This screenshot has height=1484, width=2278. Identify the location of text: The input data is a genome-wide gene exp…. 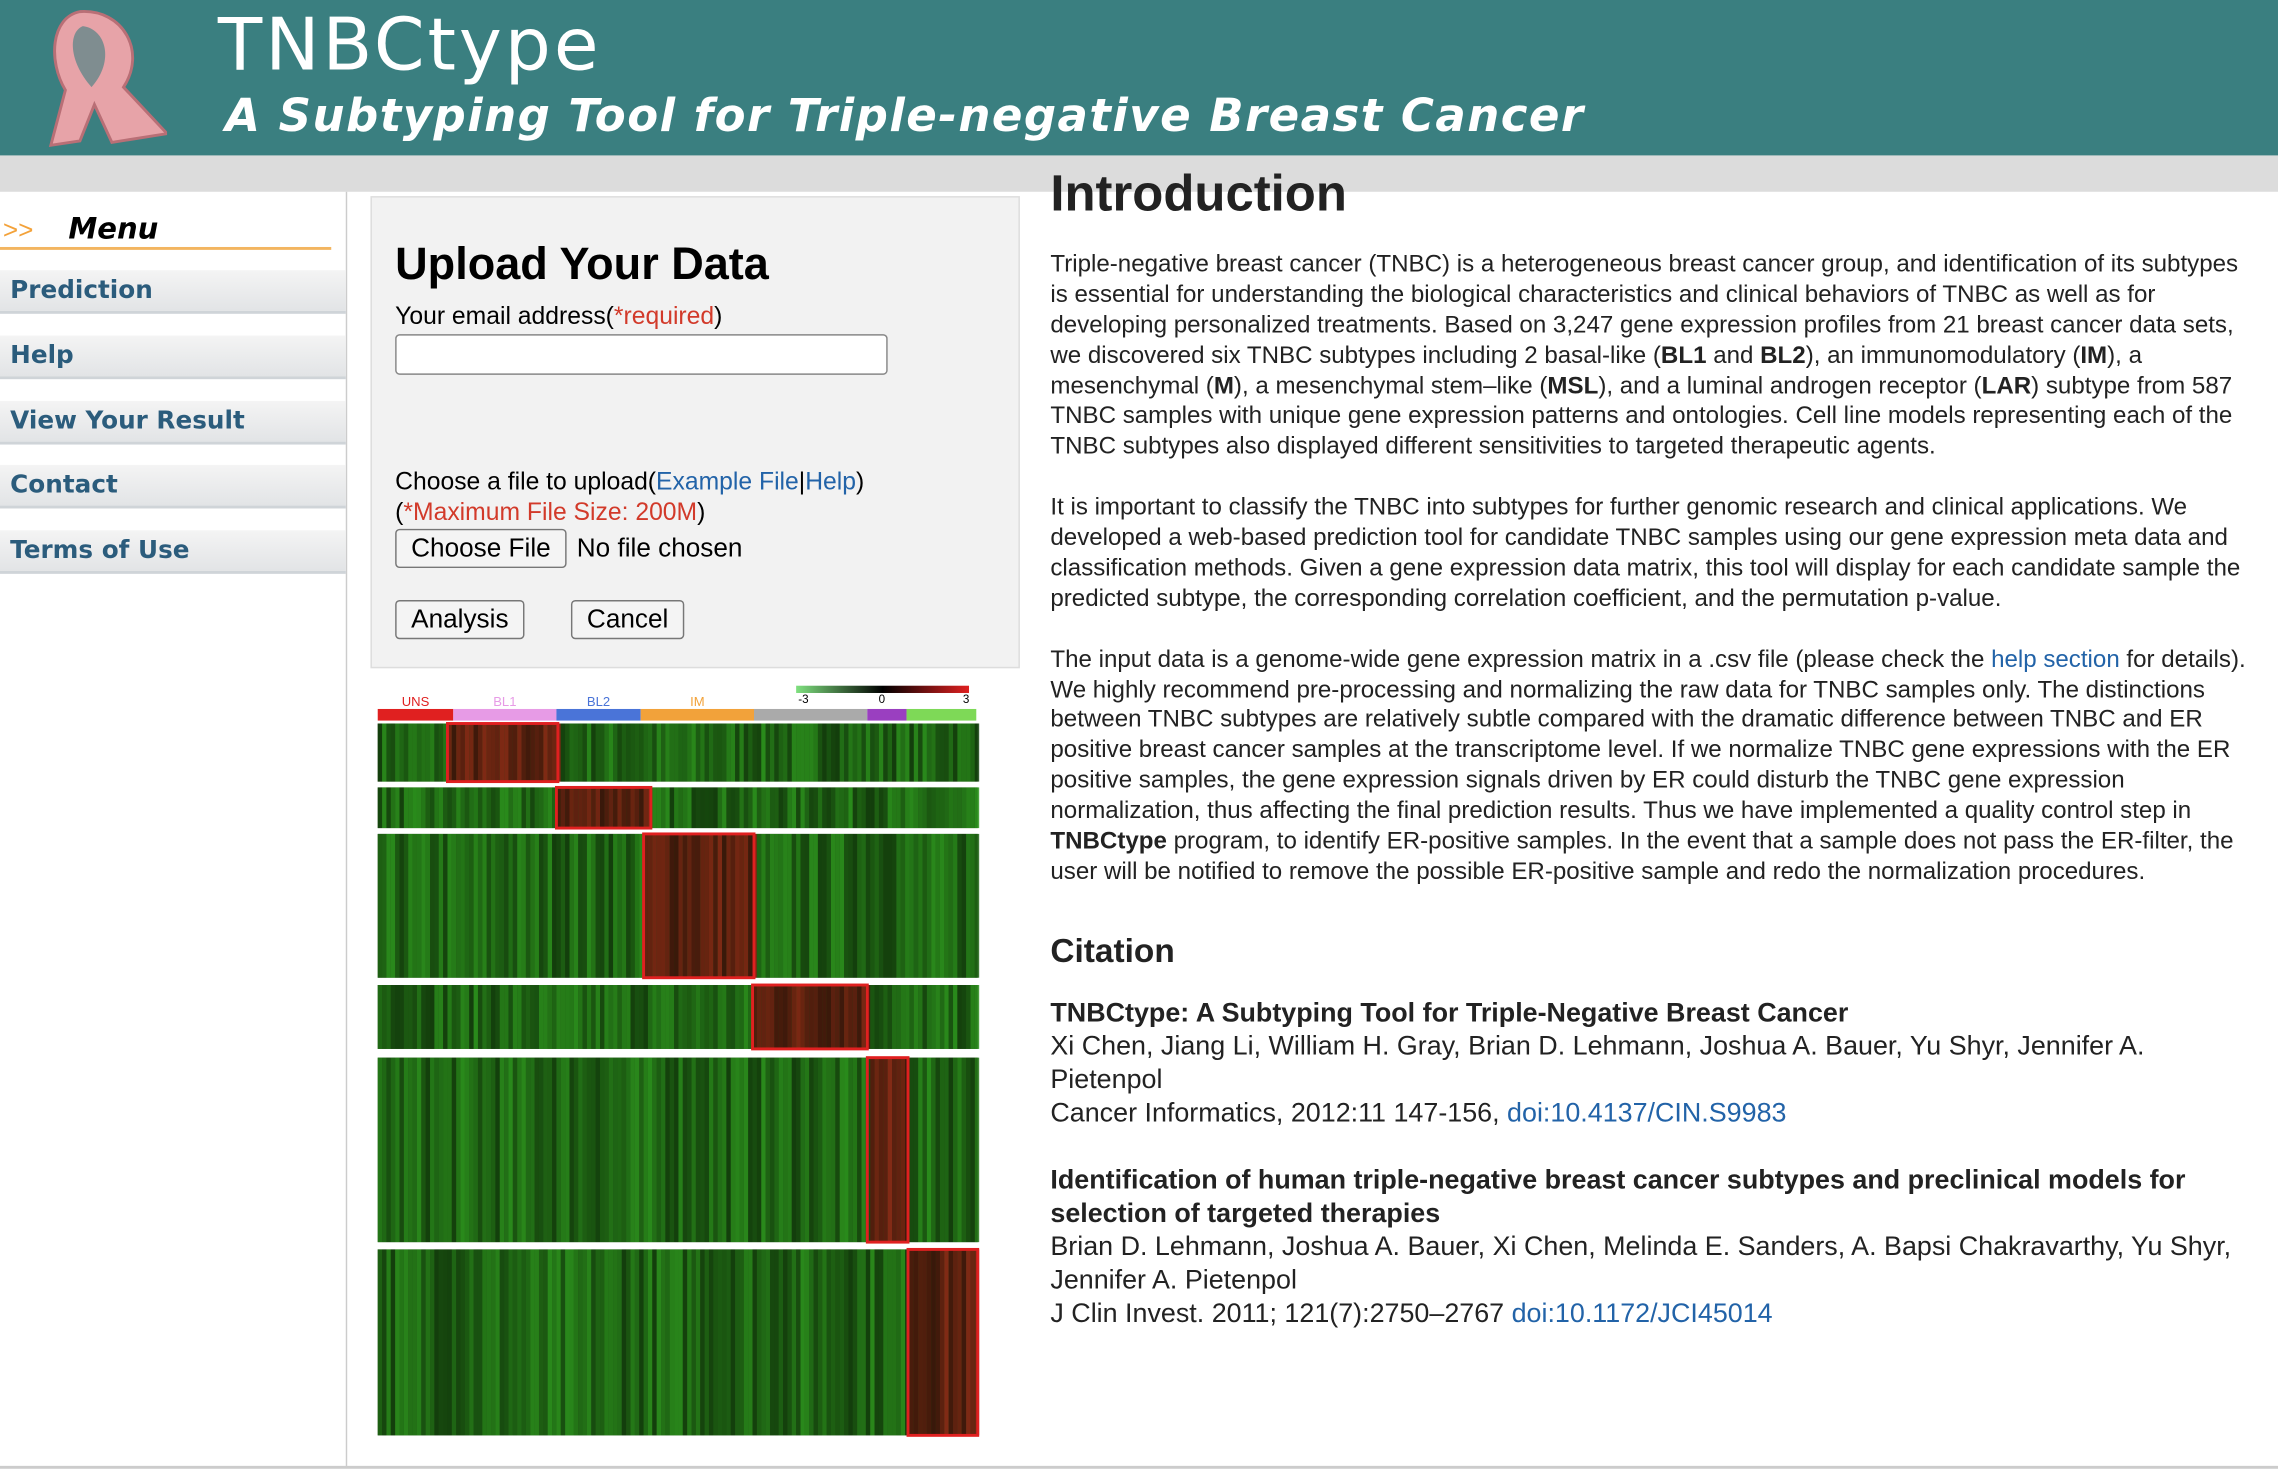
(1521, 658).